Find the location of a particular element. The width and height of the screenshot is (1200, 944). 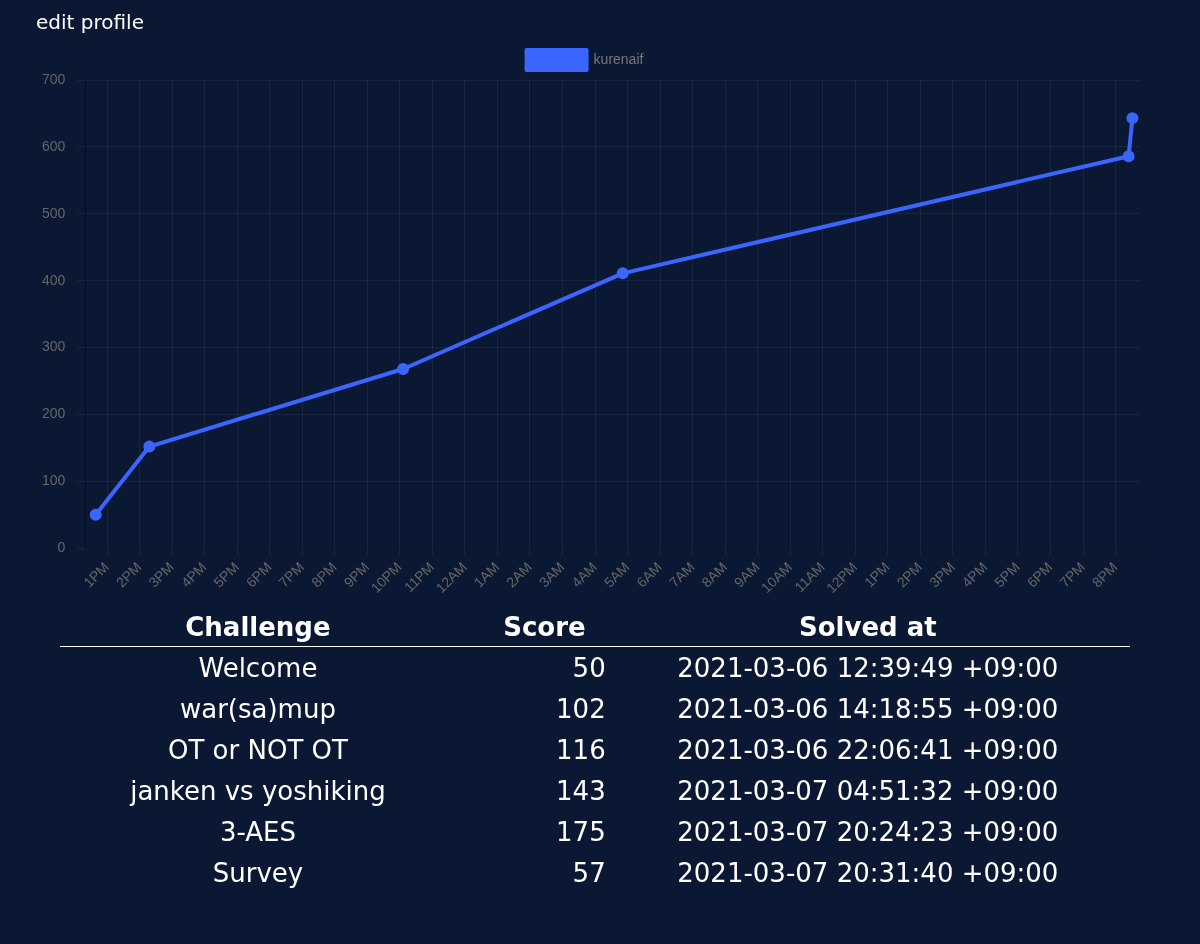

text: 2021-03-07 04:51:32 +09:00 is located at coordinates (868, 791).